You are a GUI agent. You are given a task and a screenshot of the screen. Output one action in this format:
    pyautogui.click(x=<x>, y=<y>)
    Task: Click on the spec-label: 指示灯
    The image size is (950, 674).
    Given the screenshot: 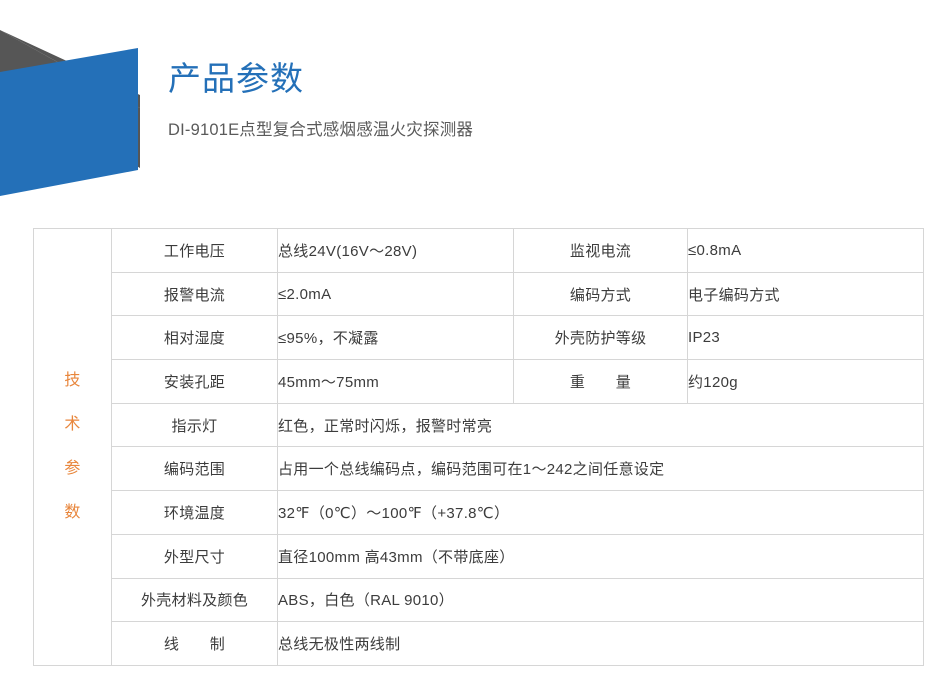 What is the action you would take?
    pyautogui.click(x=194, y=425)
    